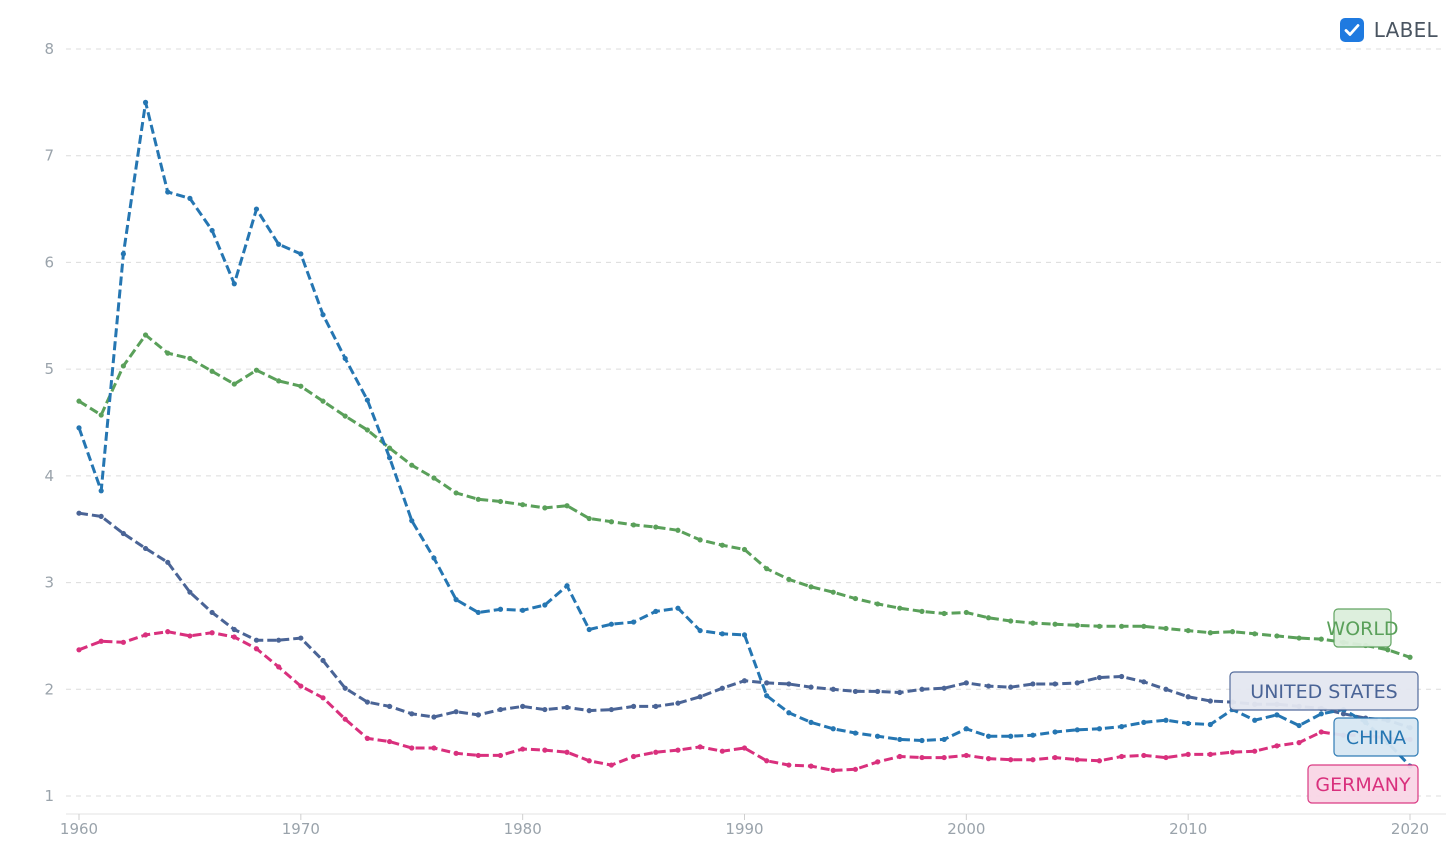  I want to click on end-label-box, so click(1376, 737).